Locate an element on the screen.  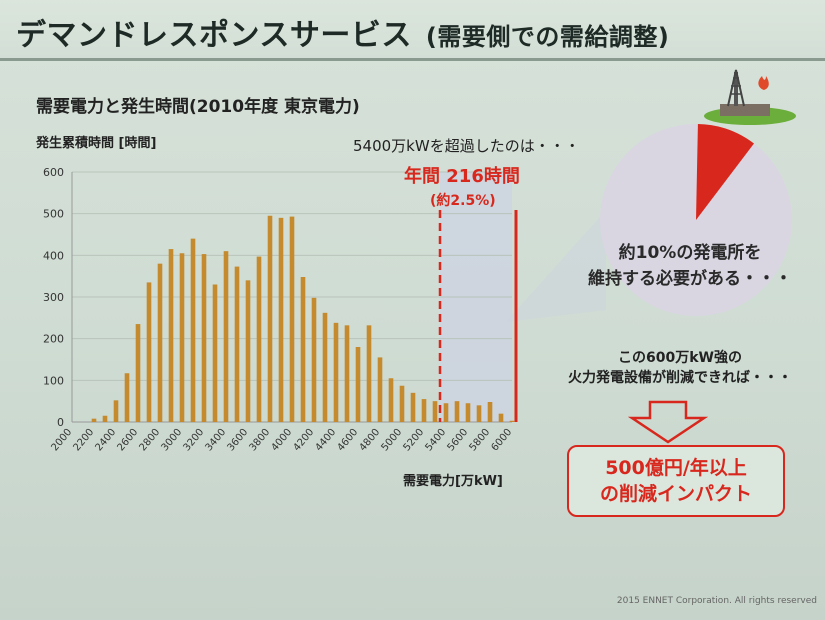
x-tick-label: 2200 is located at coordinates (84, 440).